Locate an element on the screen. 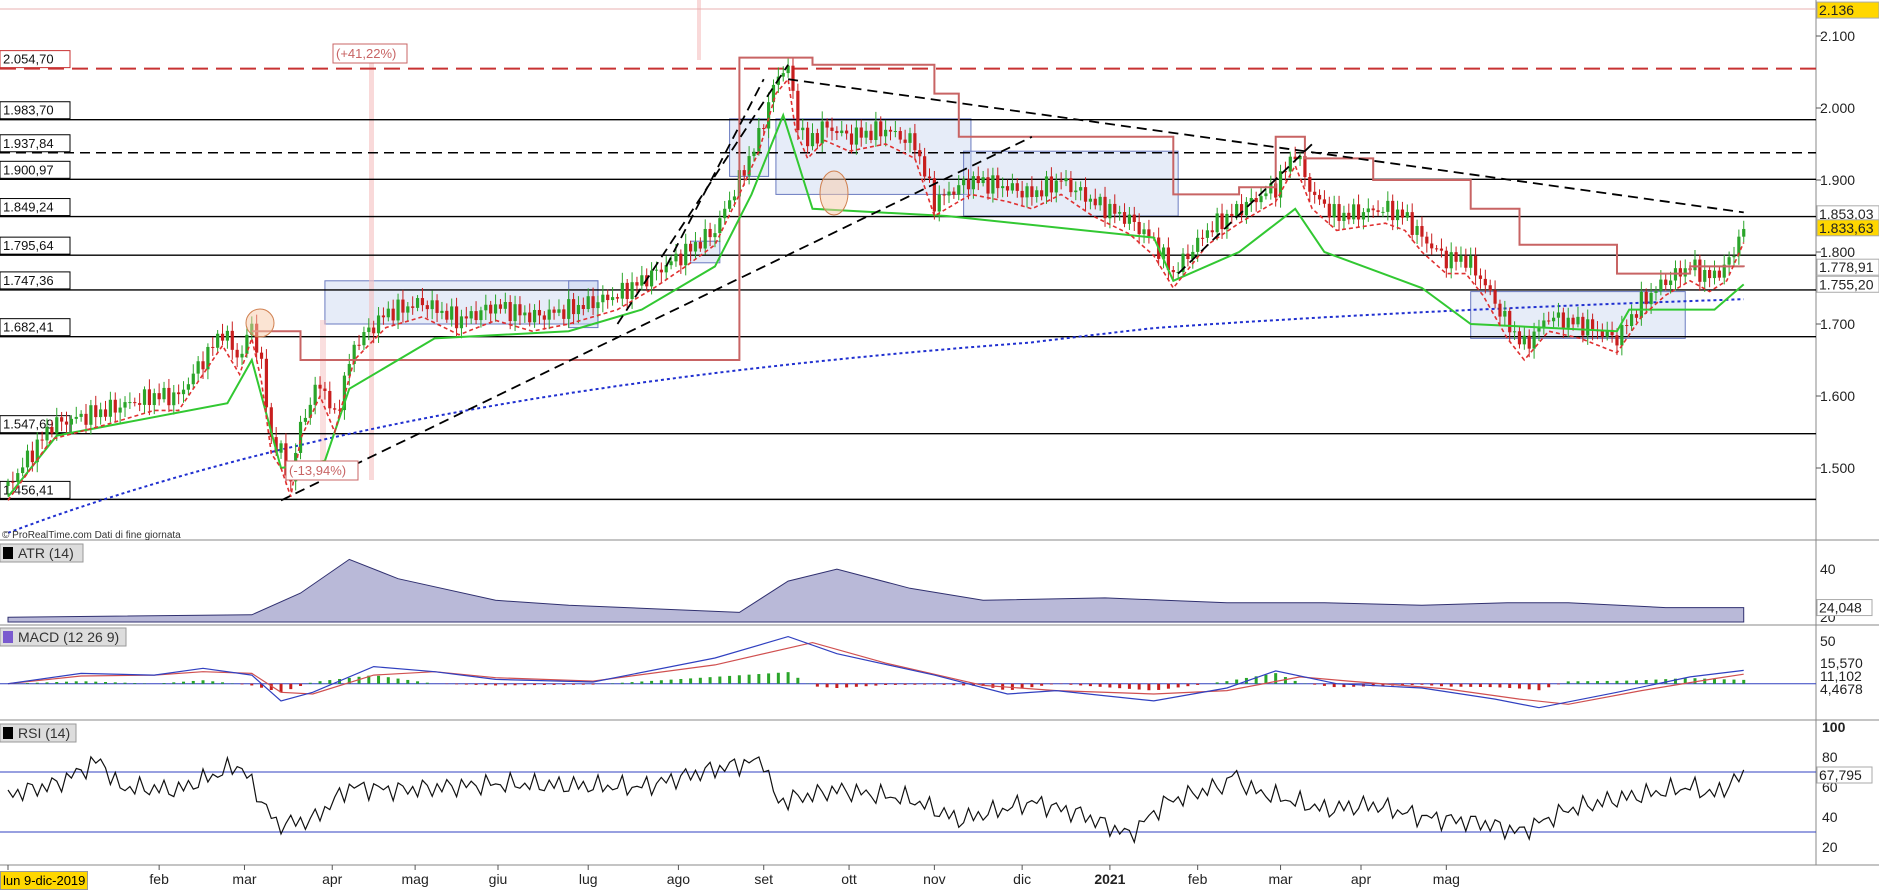 The height and width of the screenshot is (890, 1879). annotation-gain: (+41,22%) is located at coordinates (366, 53).